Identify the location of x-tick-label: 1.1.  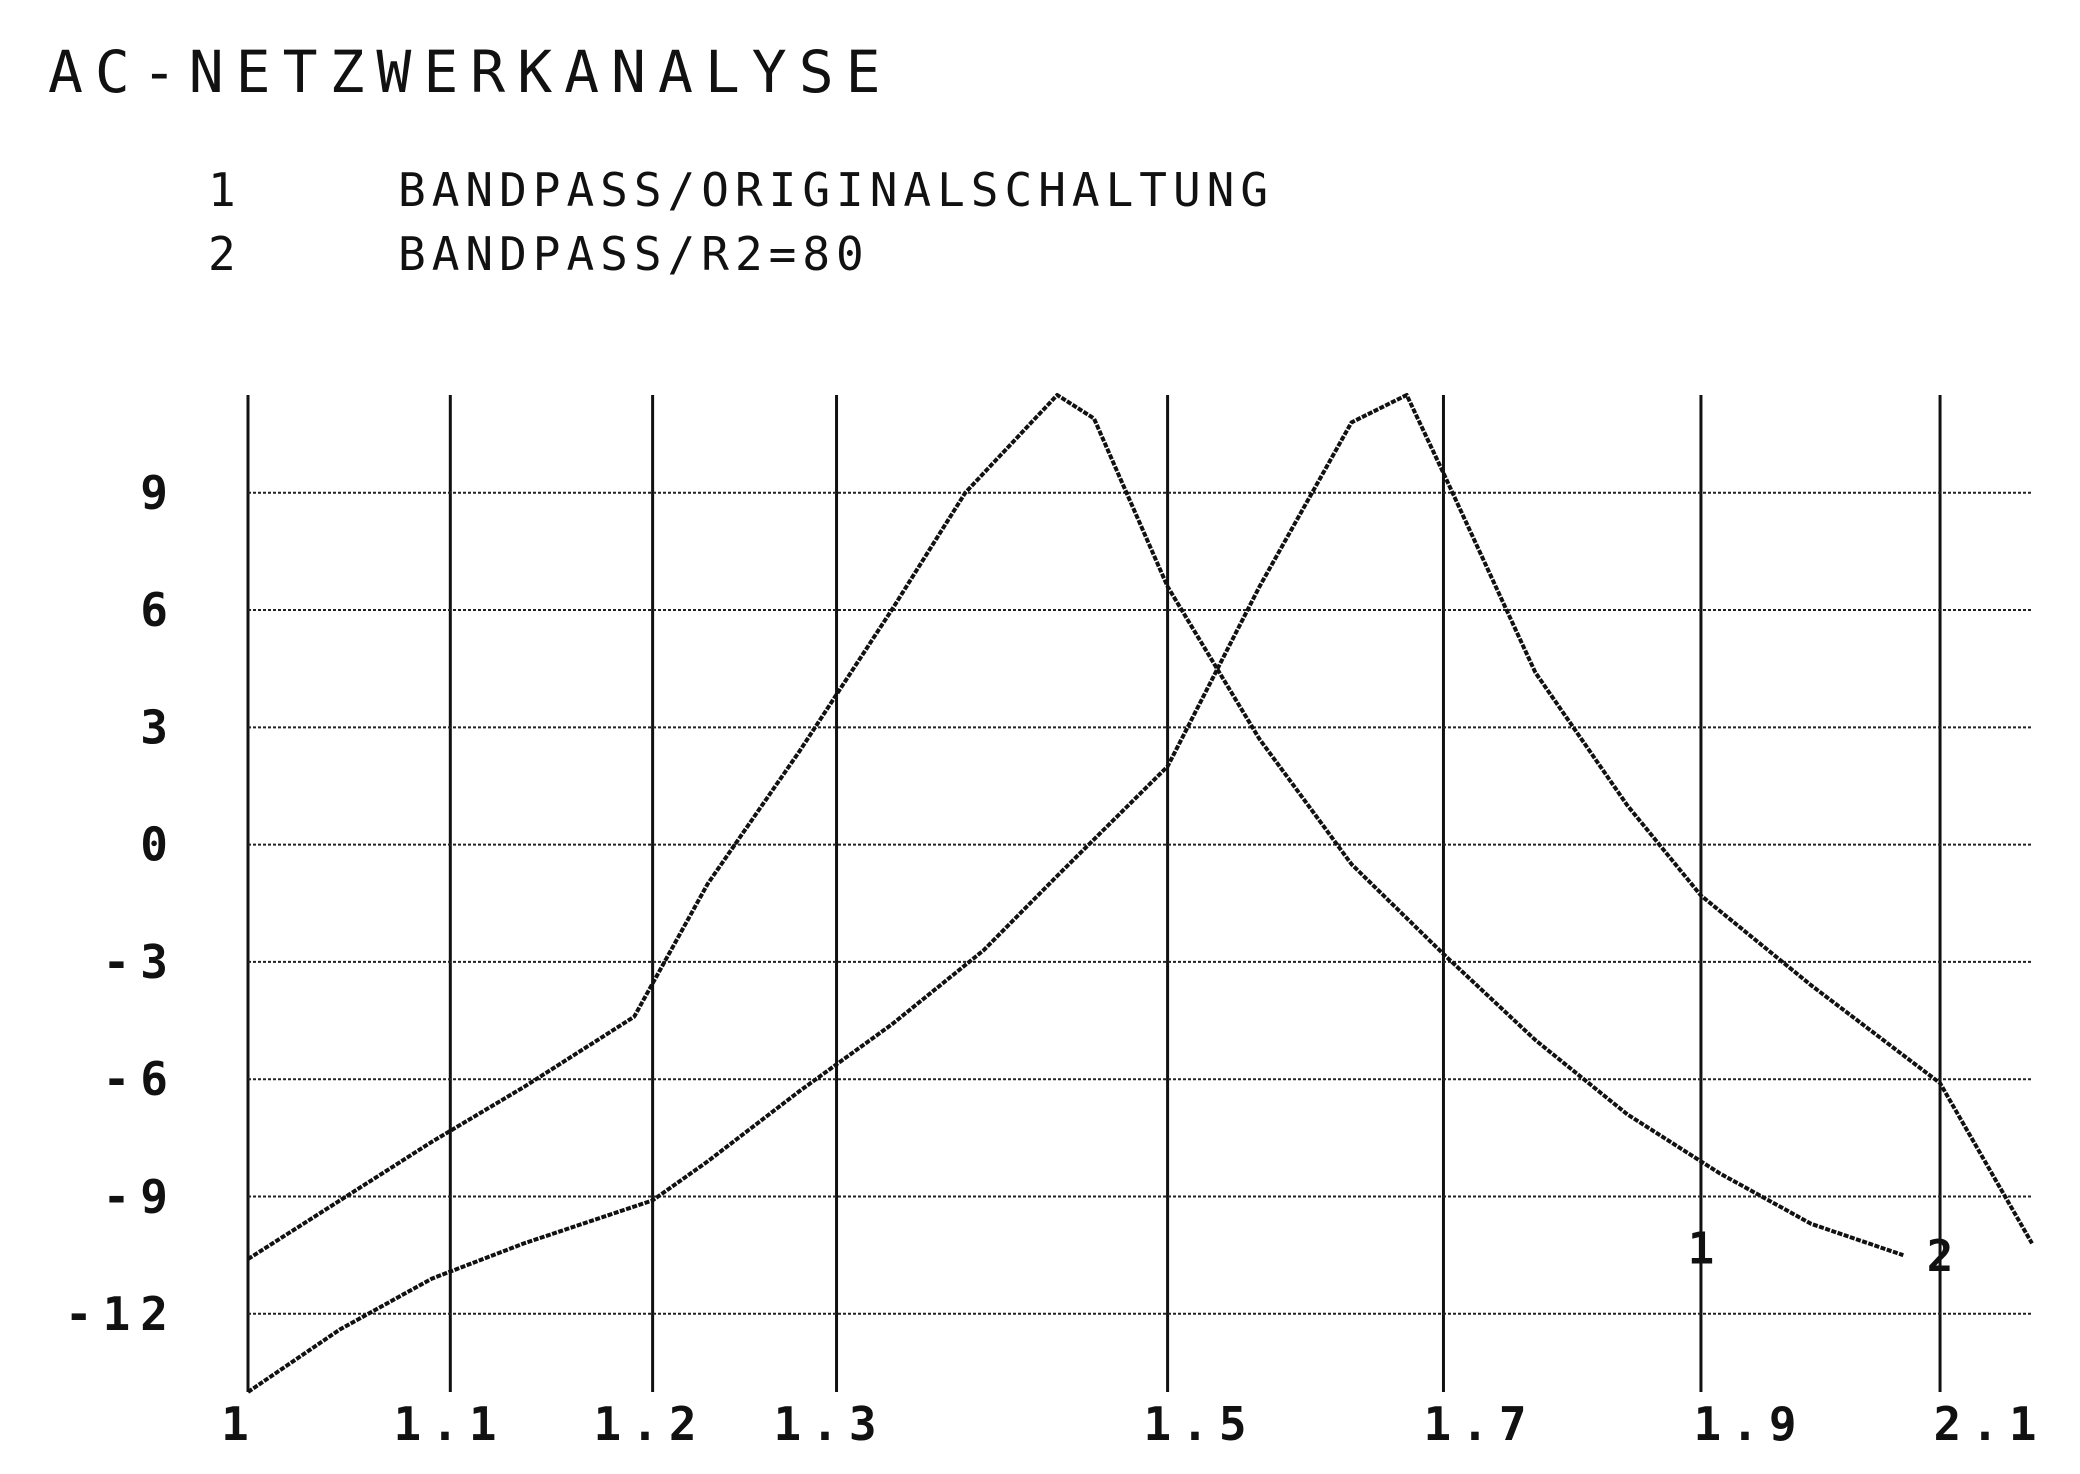
(449, 1424).